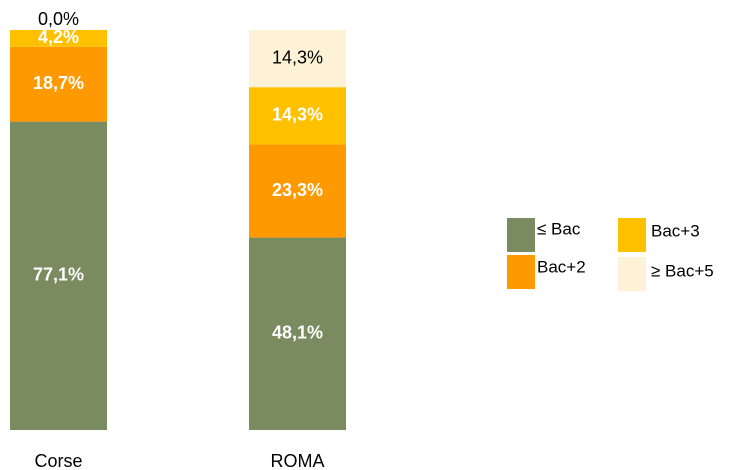 This screenshot has width=742, height=470. I want to click on data-label: 23,3%, so click(297, 190).